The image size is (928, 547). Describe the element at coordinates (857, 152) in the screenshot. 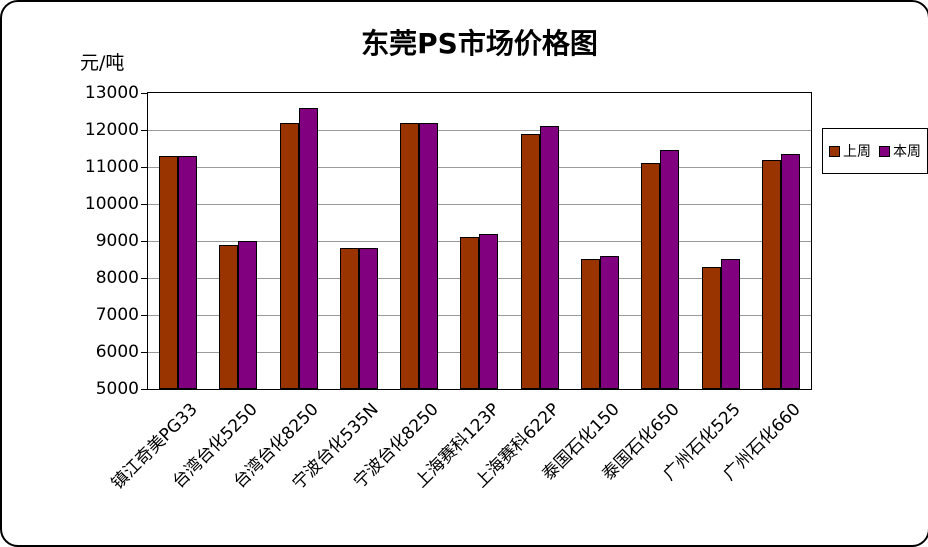

I see `legend-label: 上周` at that location.